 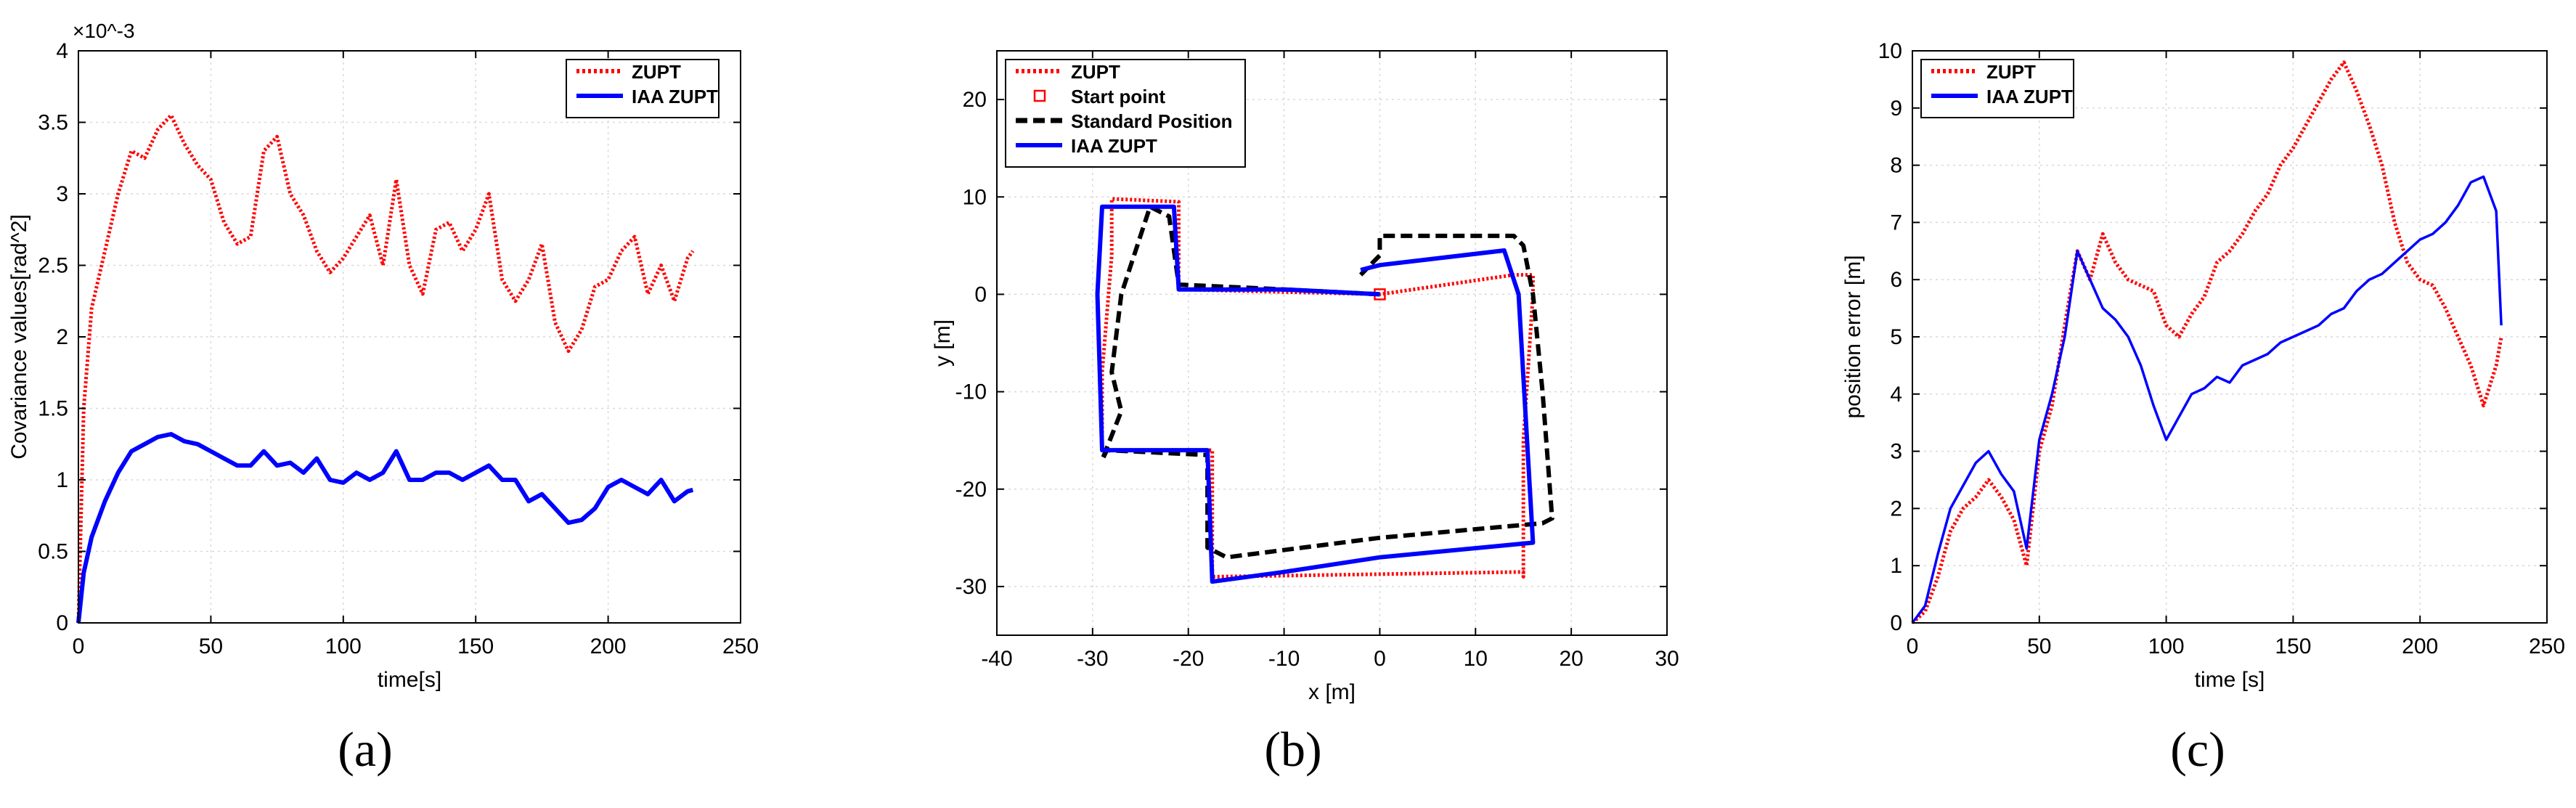 I want to click on x-axis-label: x [m], so click(x=1332, y=692).